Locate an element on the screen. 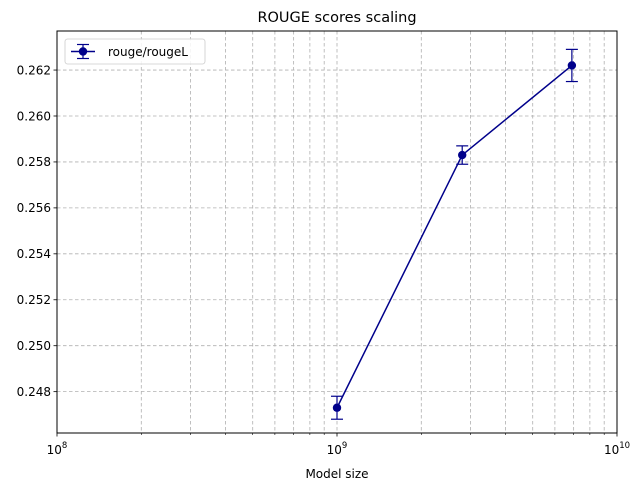 This screenshot has width=640, height=480. y-tick-label: 0.262 is located at coordinates (34, 70).